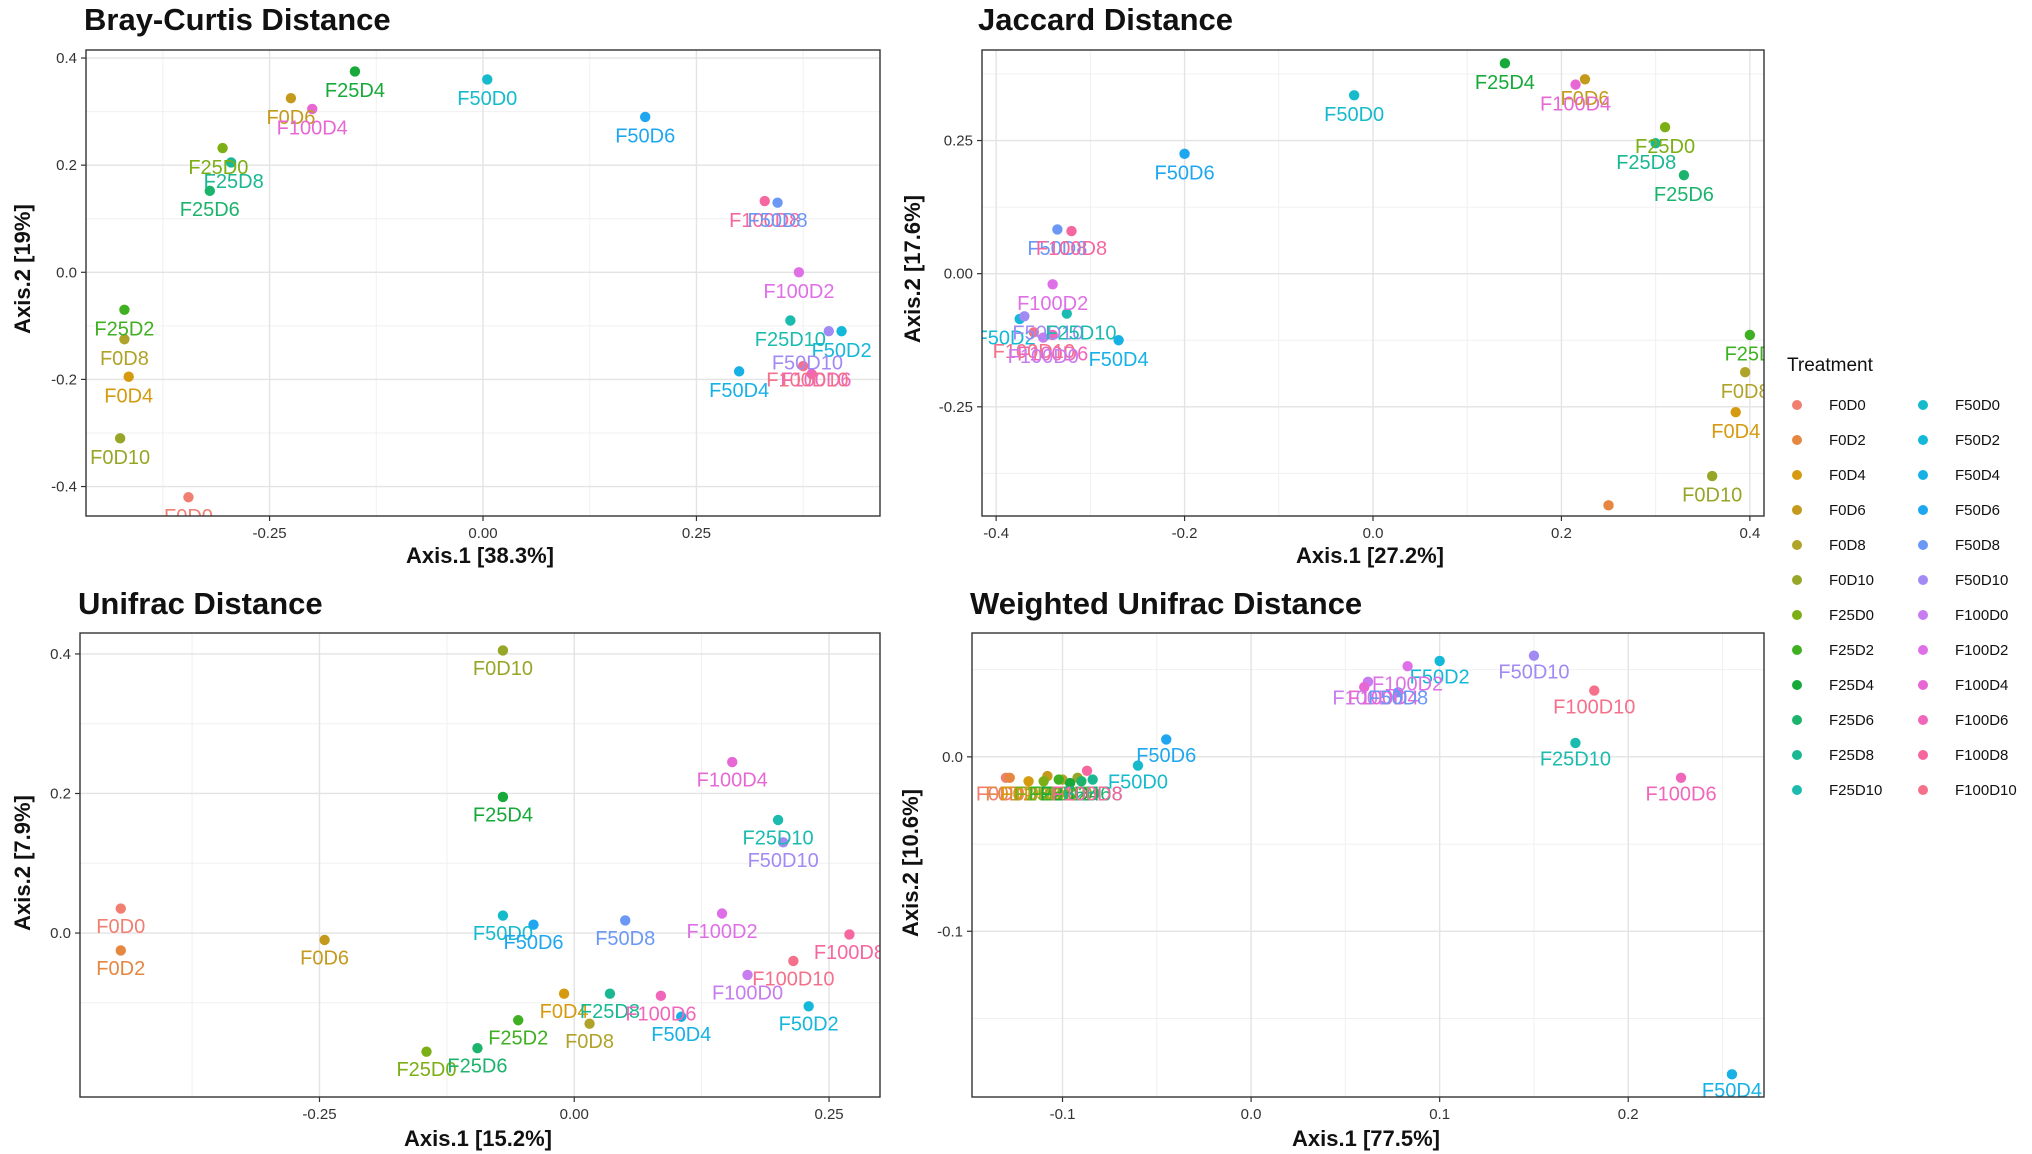 This screenshot has width=2032, height=1154. What do you see at coordinates (477, 1048) in the screenshot?
I see `unifrac-point-f25d6` at bounding box center [477, 1048].